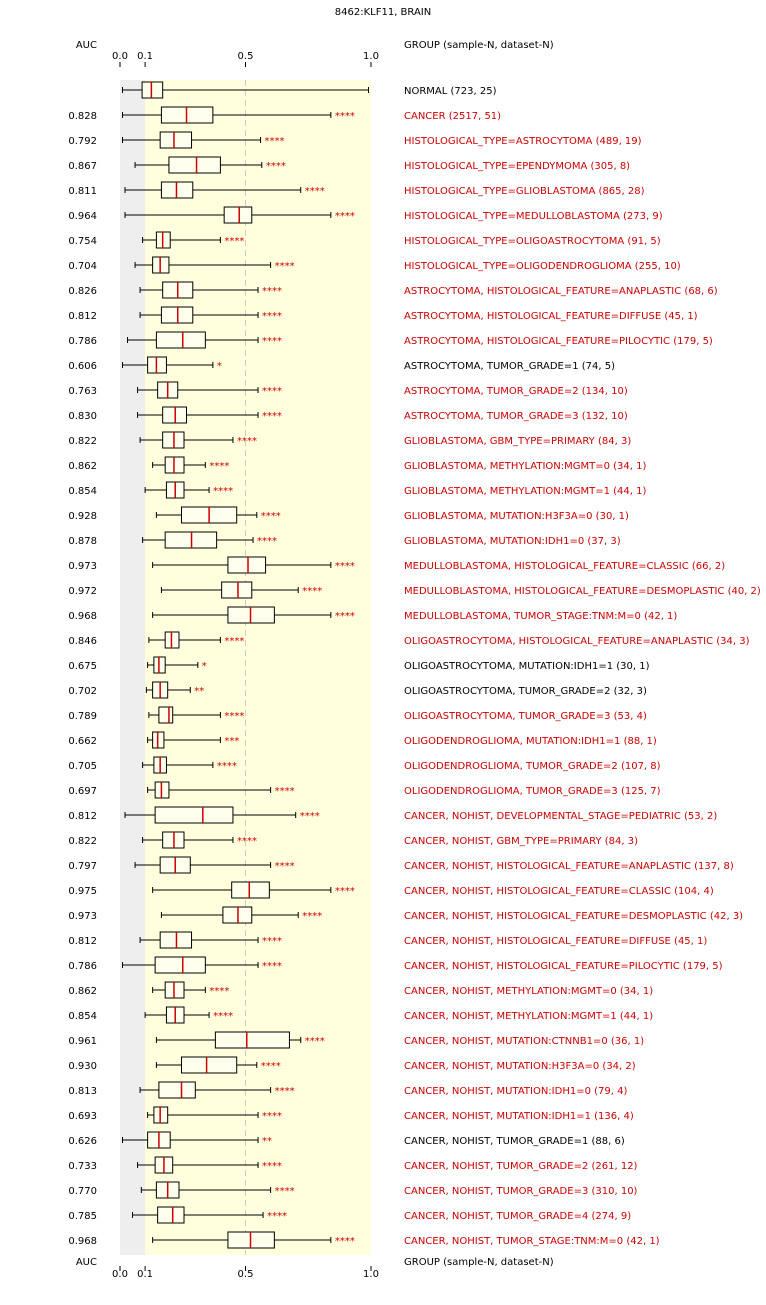 The height and width of the screenshot is (1305, 766). What do you see at coordinates (82, 391) in the screenshot?
I see `auc-value: 0.763` at bounding box center [82, 391].